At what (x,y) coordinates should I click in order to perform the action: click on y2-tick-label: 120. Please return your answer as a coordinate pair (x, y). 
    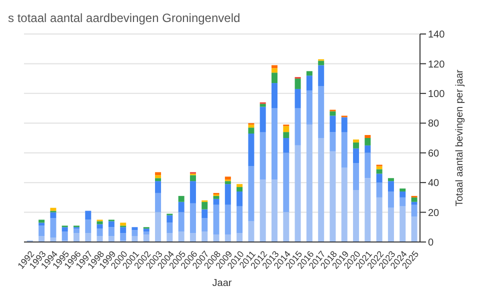
    Looking at the image, I should click on (437, 64).